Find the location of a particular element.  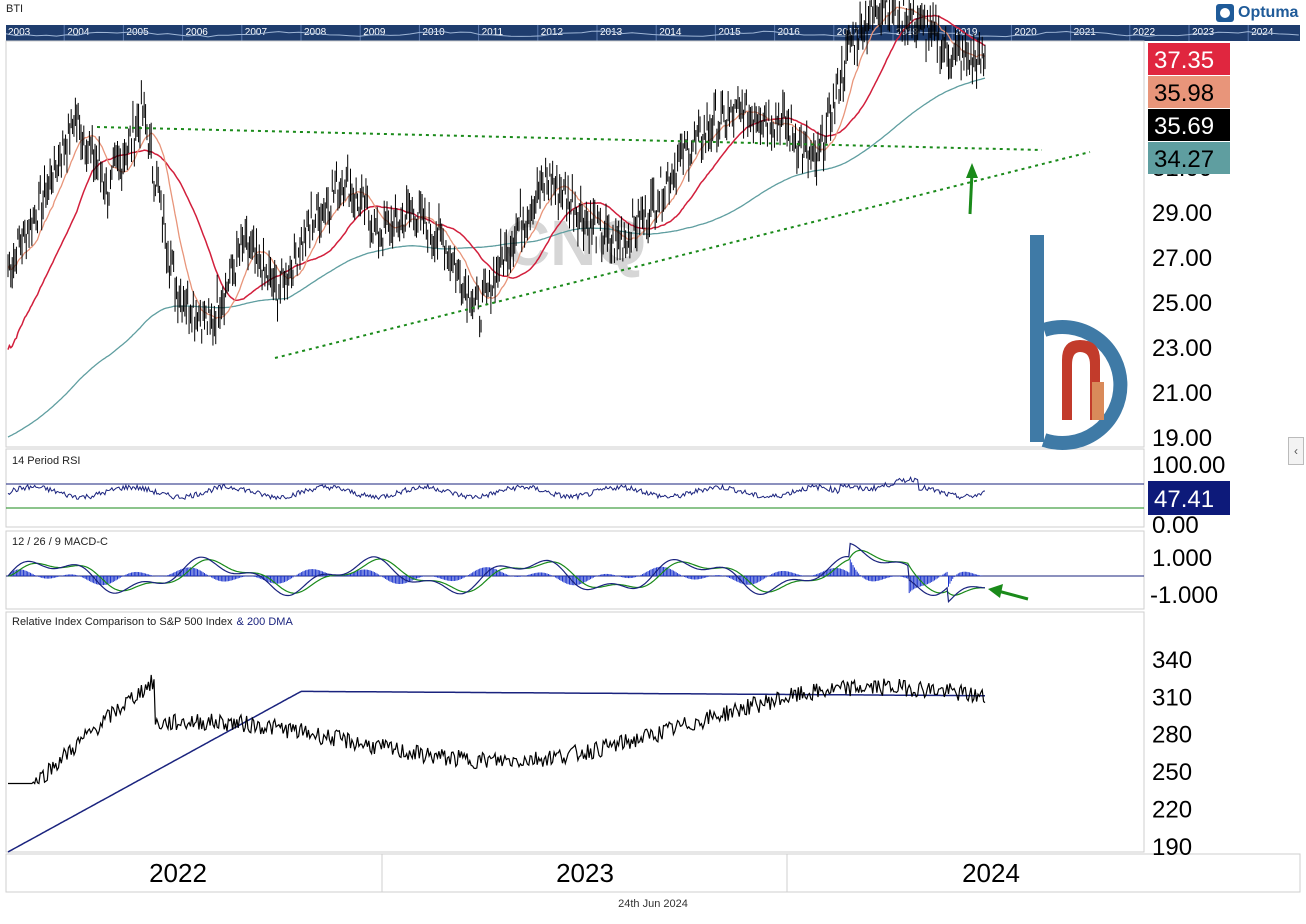

price-axis-tick: 27.00 is located at coordinates (1182, 258).